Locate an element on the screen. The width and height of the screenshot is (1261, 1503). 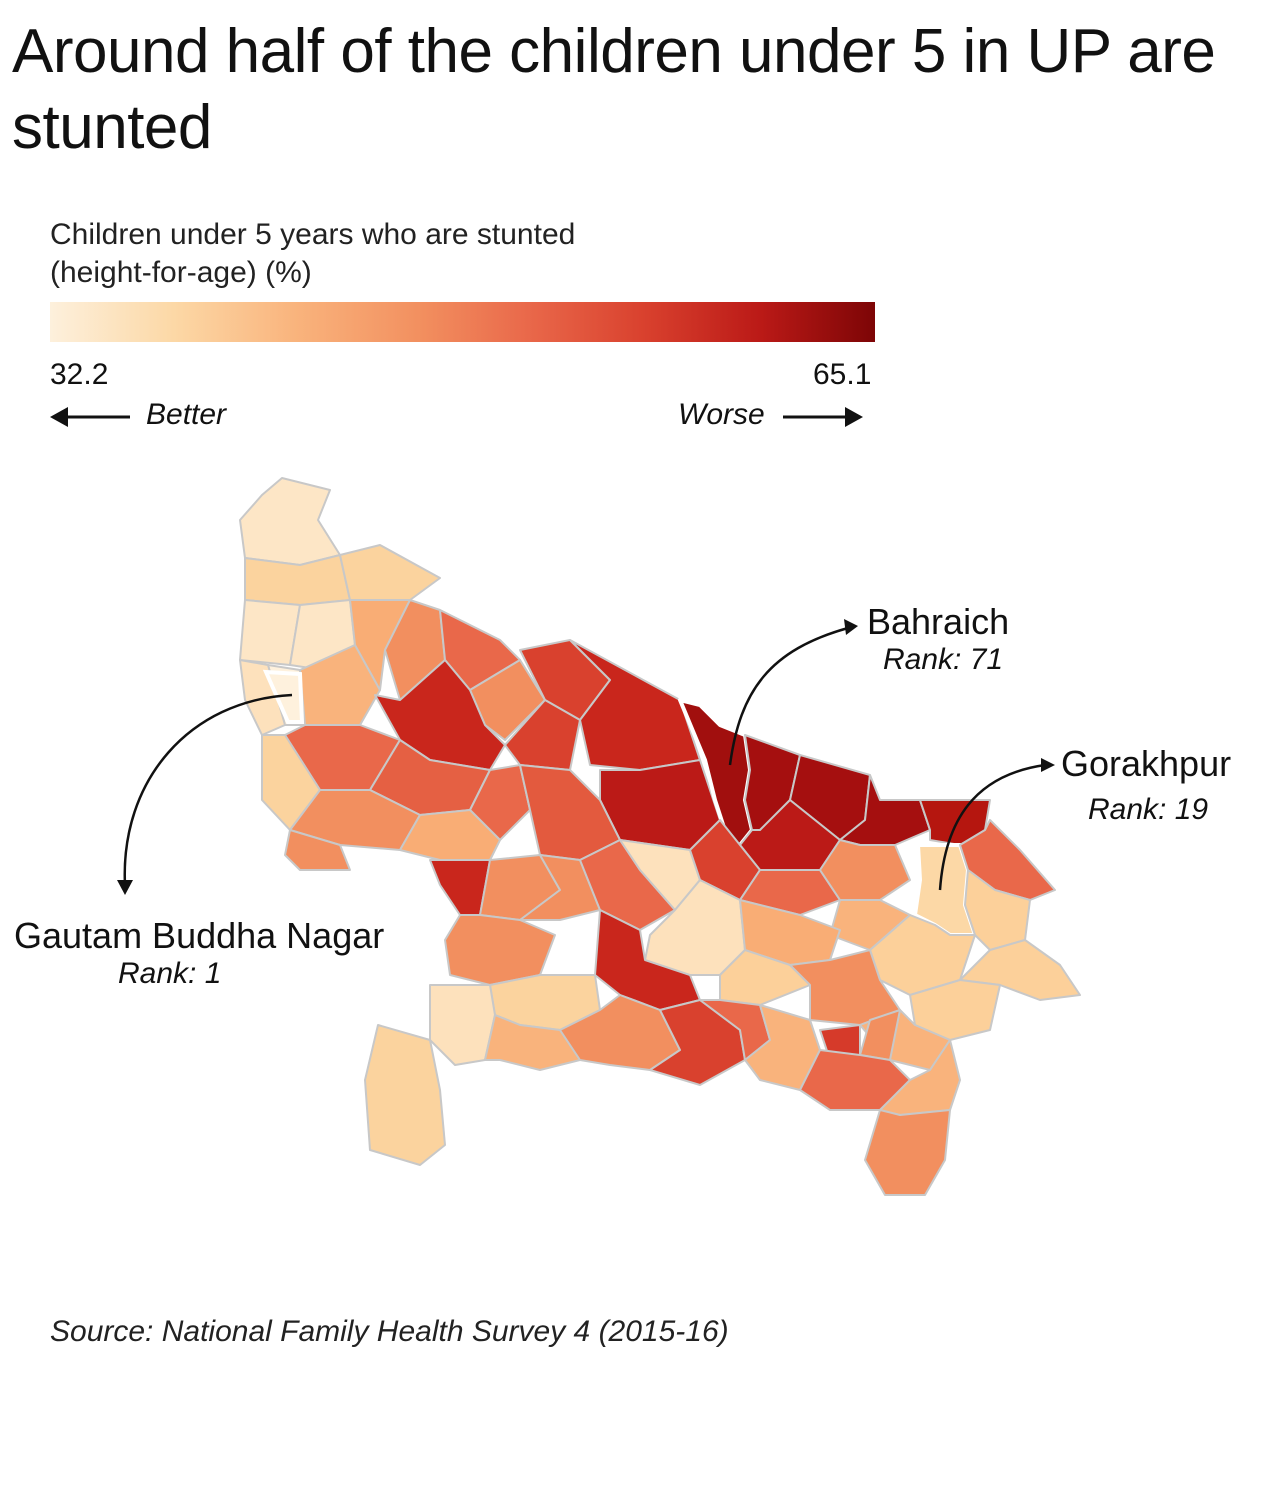
district-gautam-buddha-nagar is located at coordinates (283, 696).